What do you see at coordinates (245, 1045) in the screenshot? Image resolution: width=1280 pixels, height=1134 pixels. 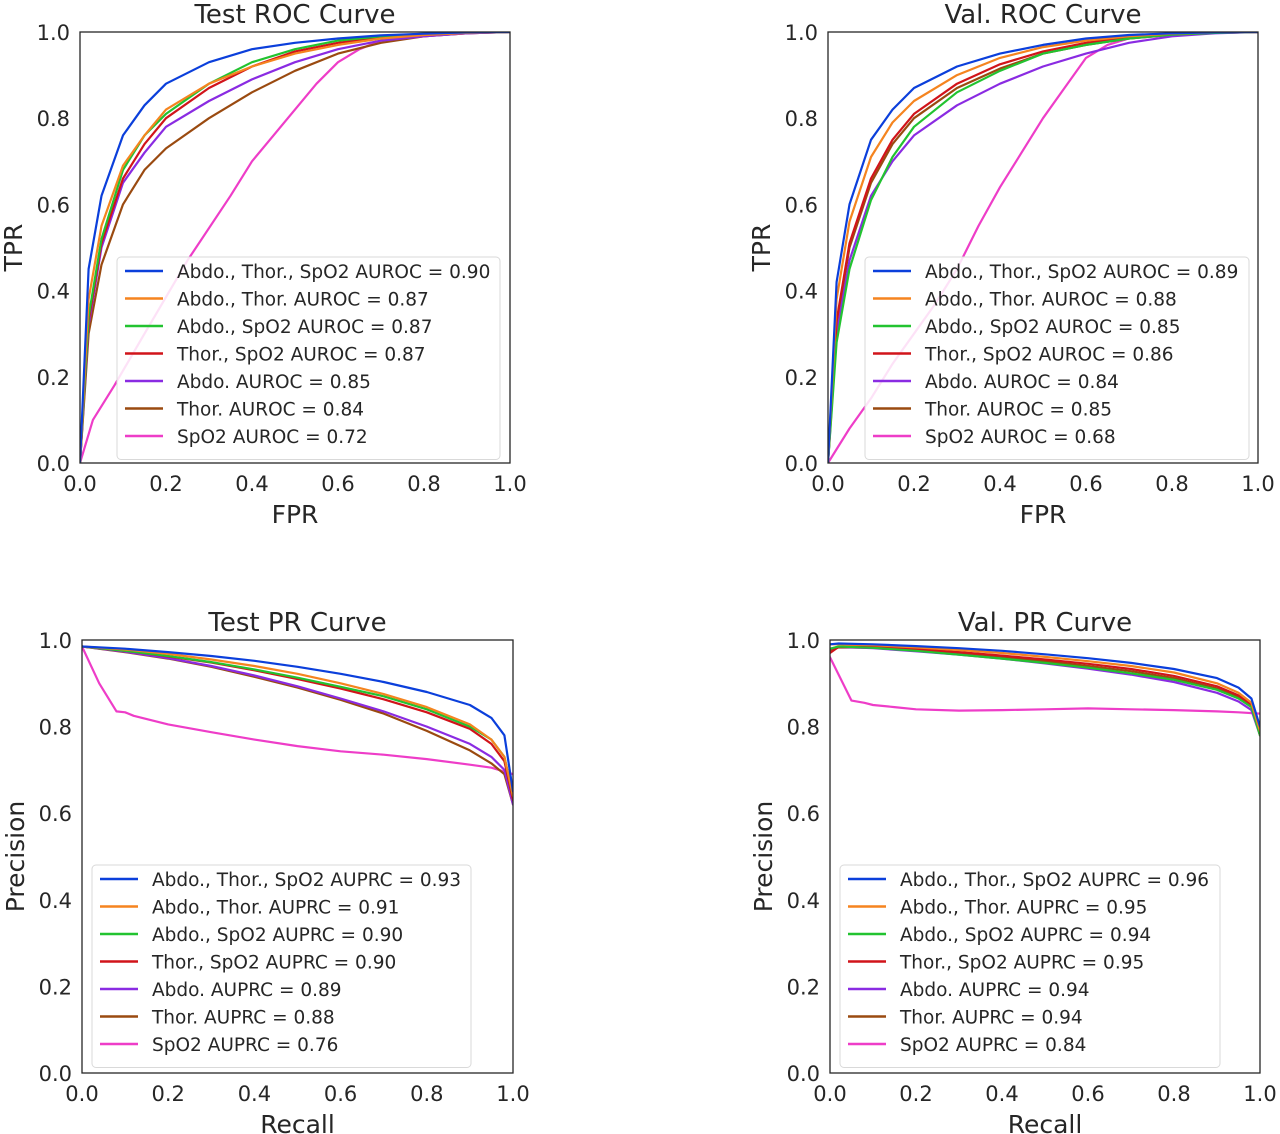 I see `legend-label: SpO2 AUPRC = 0.76` at bounding box center [245, 1045].